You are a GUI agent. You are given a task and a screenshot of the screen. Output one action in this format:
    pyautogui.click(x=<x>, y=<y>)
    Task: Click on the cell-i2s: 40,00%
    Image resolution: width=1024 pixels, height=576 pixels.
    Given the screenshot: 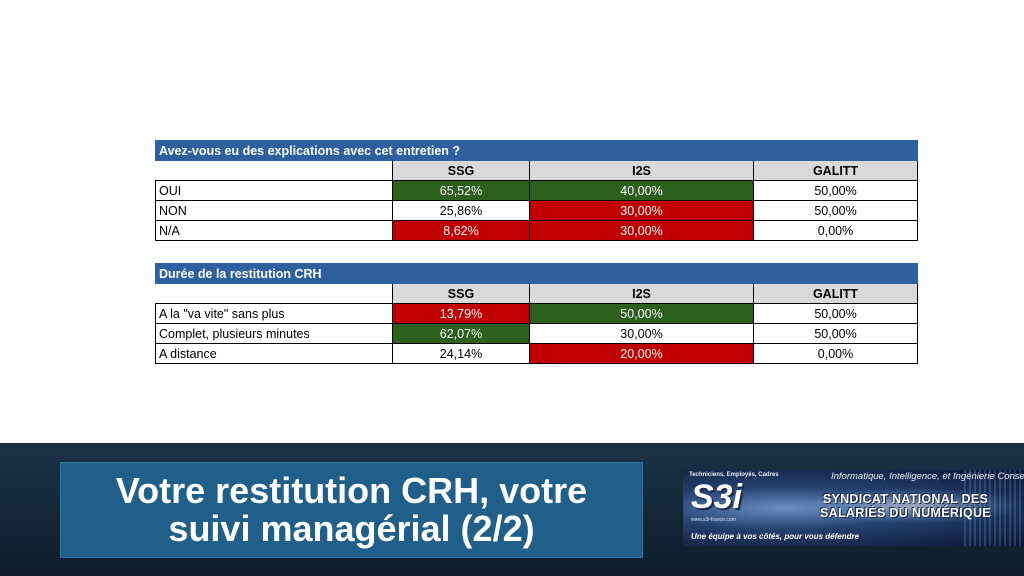 What is the action you would take?
    pyautogui.click(x=641, y=190)
    